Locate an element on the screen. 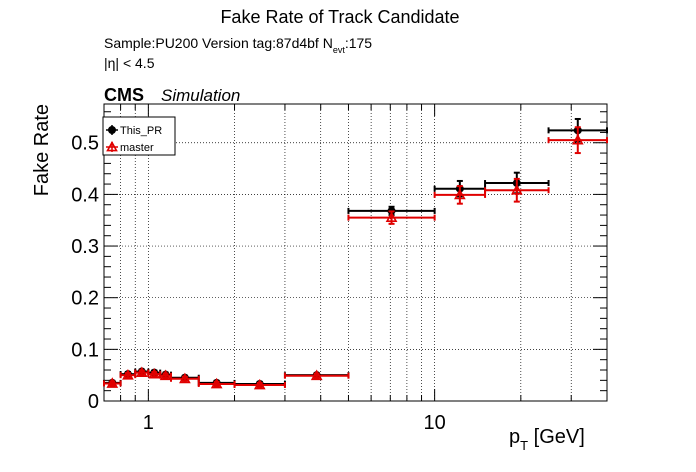  legend-label-this-pr: This_PR is located at coordinates (141, 131).